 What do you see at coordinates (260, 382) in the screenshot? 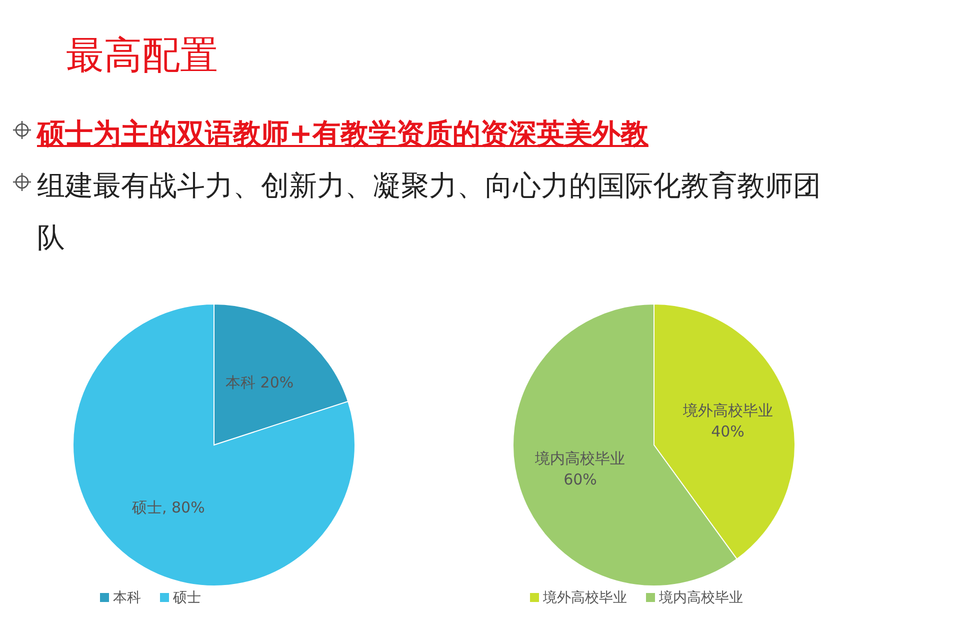
I see `data-label: 本科 20%` at bounding box center [260, 382].